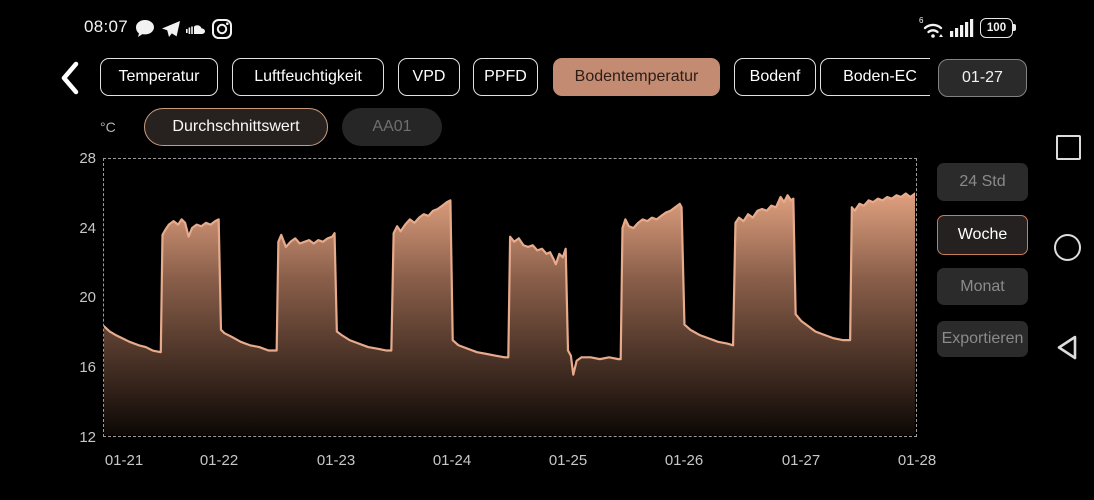 The image size is (1094, 500). I want to click on back-icon, so click(70, 78).